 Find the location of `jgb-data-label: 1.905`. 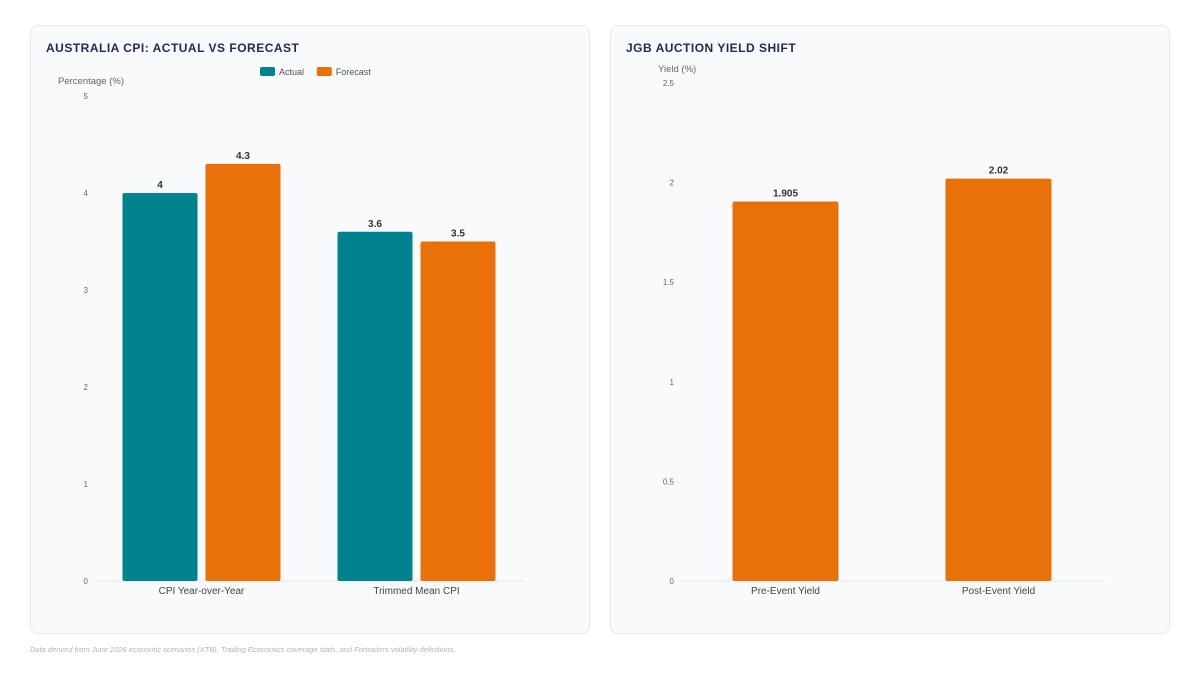

jgb-data-label: 1.905 is located at coordinates (785, 194).